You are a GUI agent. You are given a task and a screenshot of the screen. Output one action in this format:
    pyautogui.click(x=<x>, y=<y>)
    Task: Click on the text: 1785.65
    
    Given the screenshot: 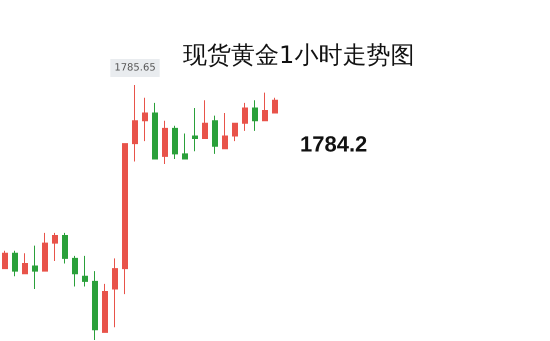 What is the action you would take?
    pyautogui.click(x=135, y=68)
    